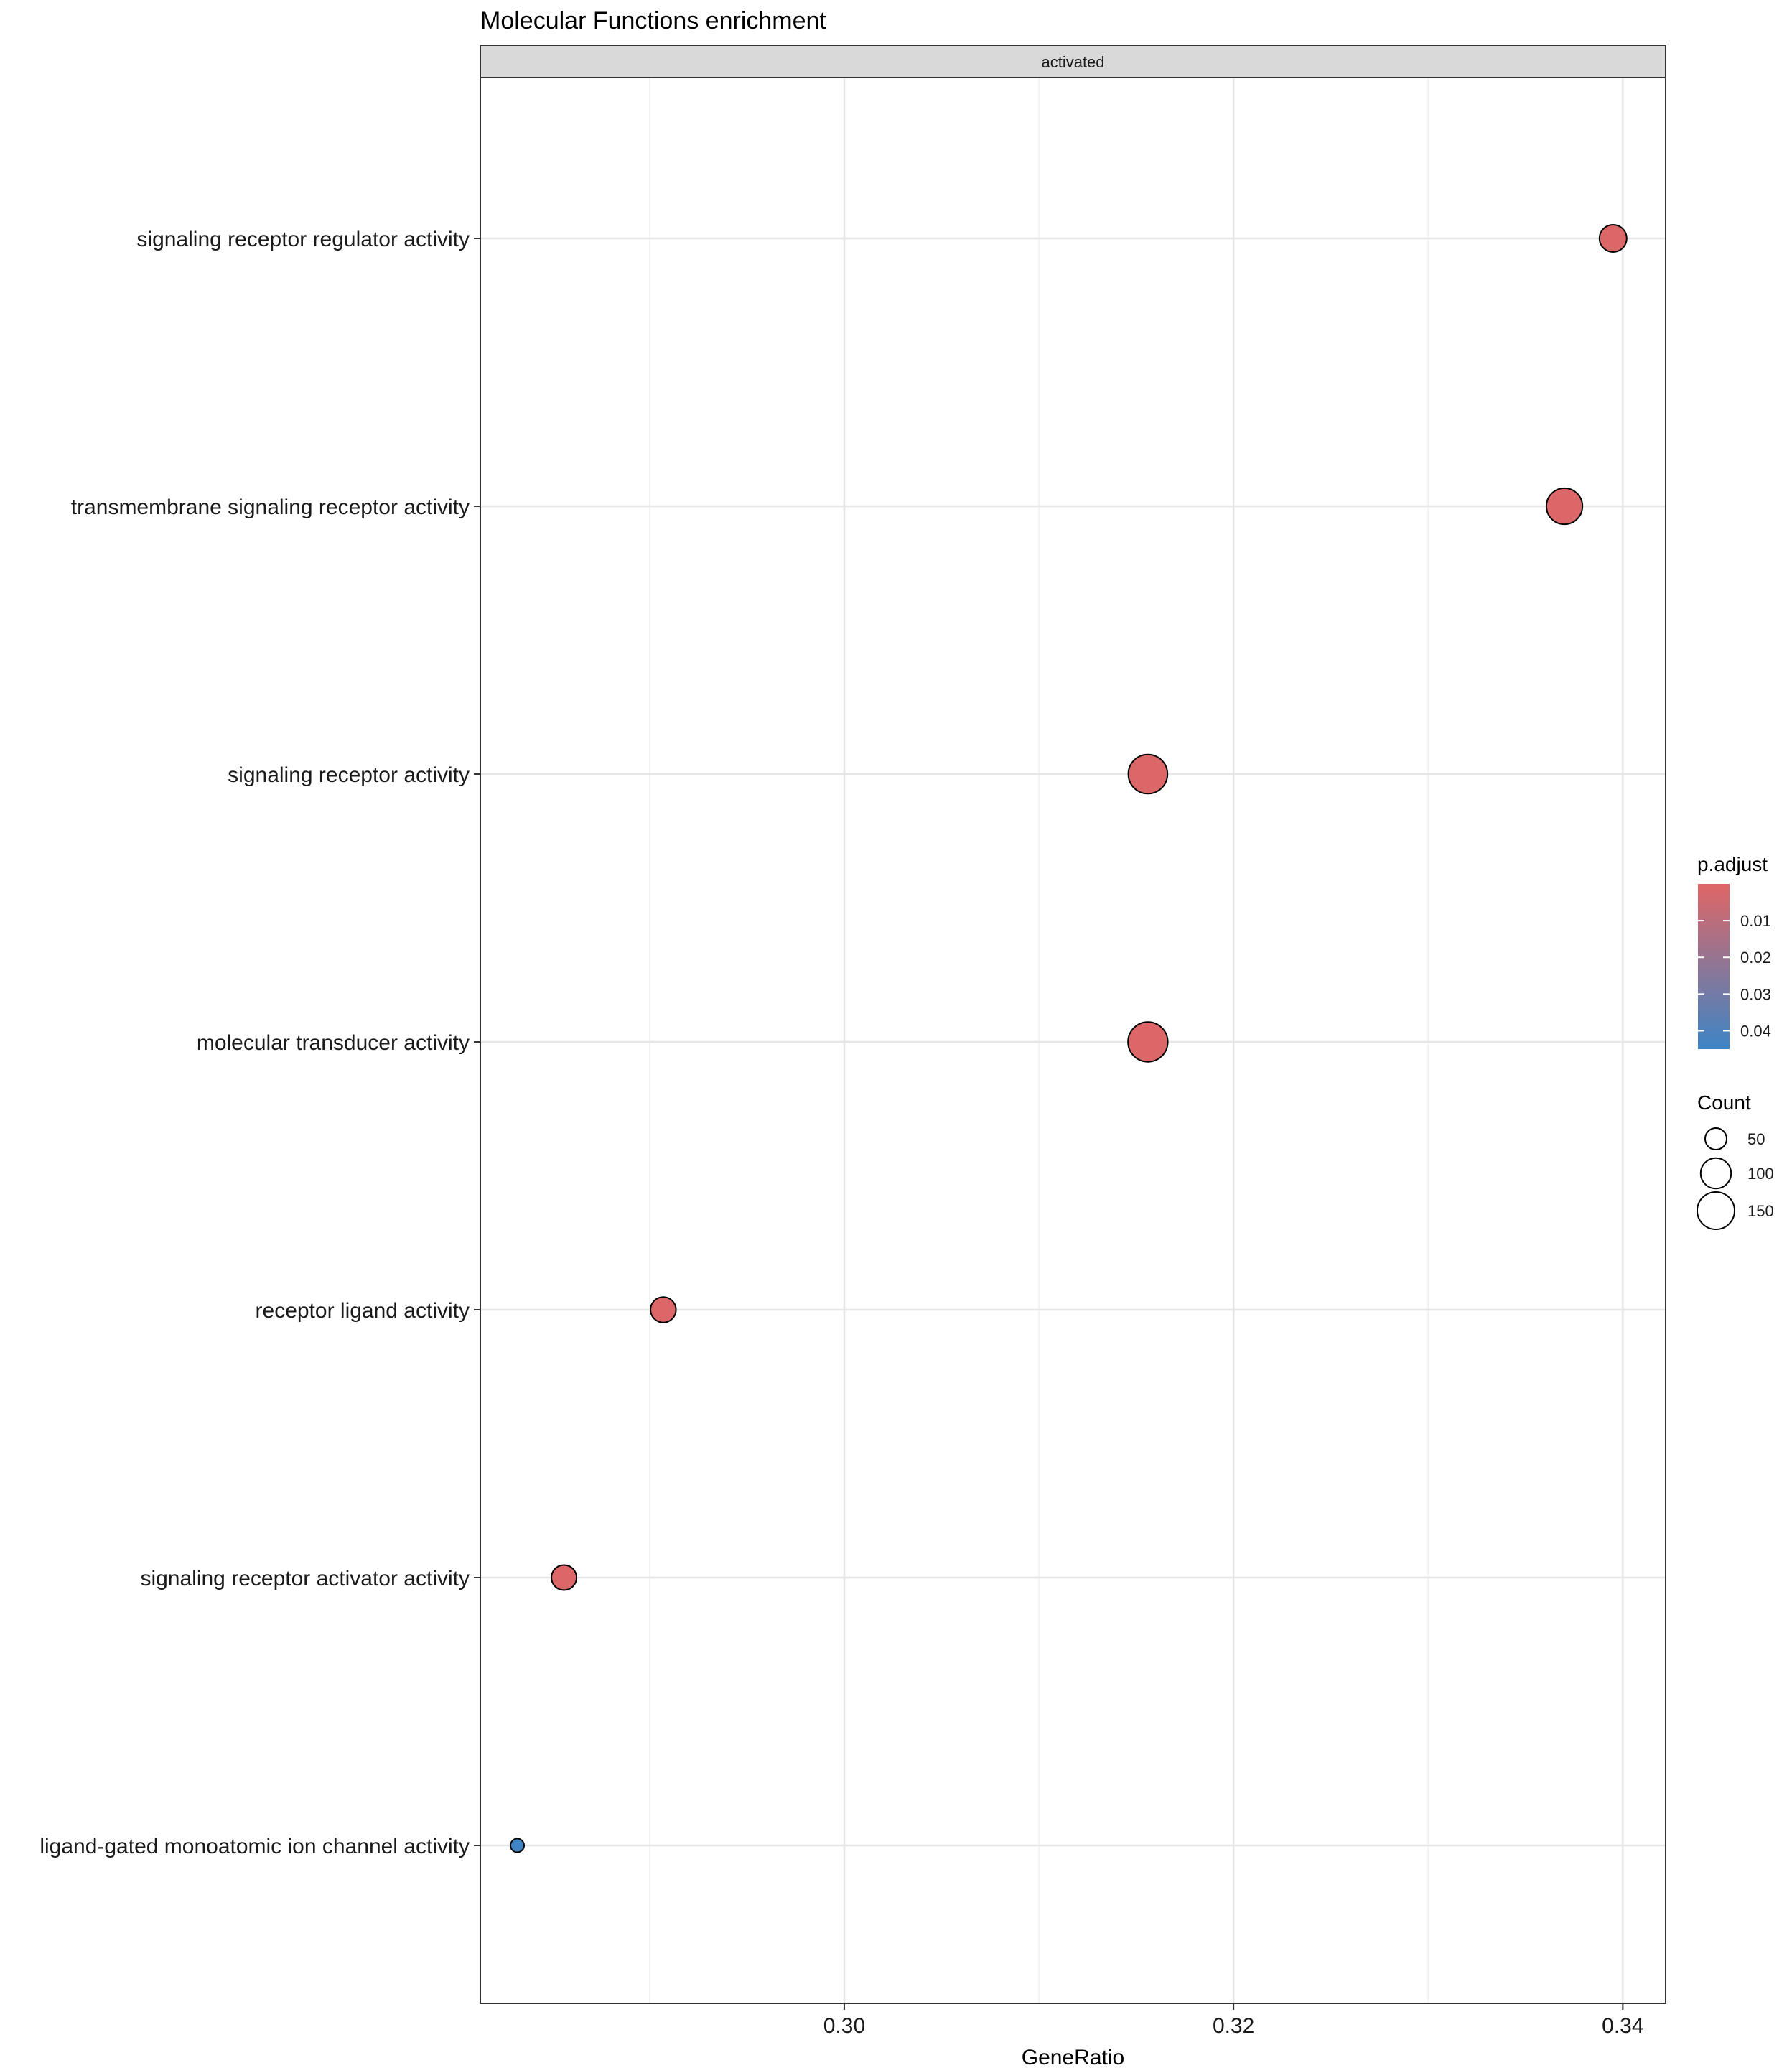 The width and height of the screenshot is (1792, 2068). I want to click on color-legend-label: 0.03, so click(1755, 994).